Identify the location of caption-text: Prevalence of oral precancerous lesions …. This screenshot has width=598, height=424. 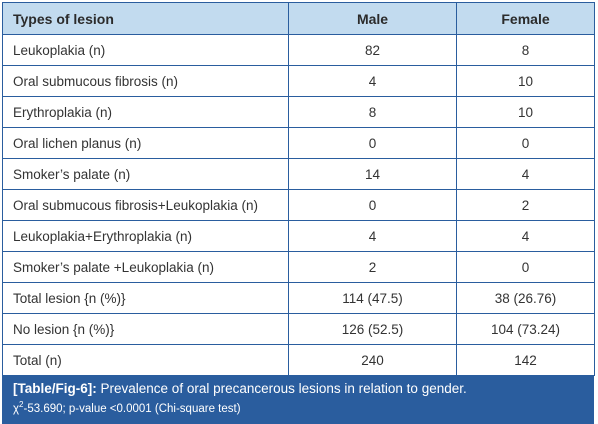
(283, 388).